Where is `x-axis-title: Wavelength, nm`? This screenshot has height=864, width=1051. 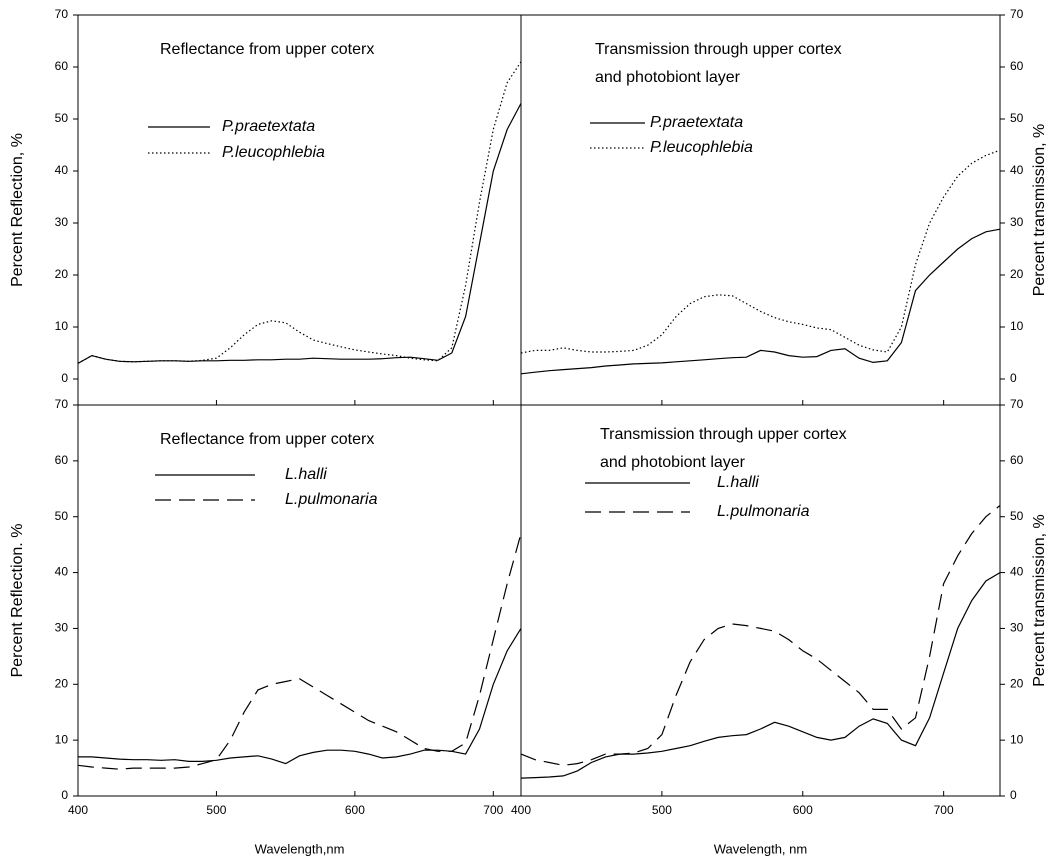 x-axis-title: Wavelength, nm is located at coordinates (760, 848).